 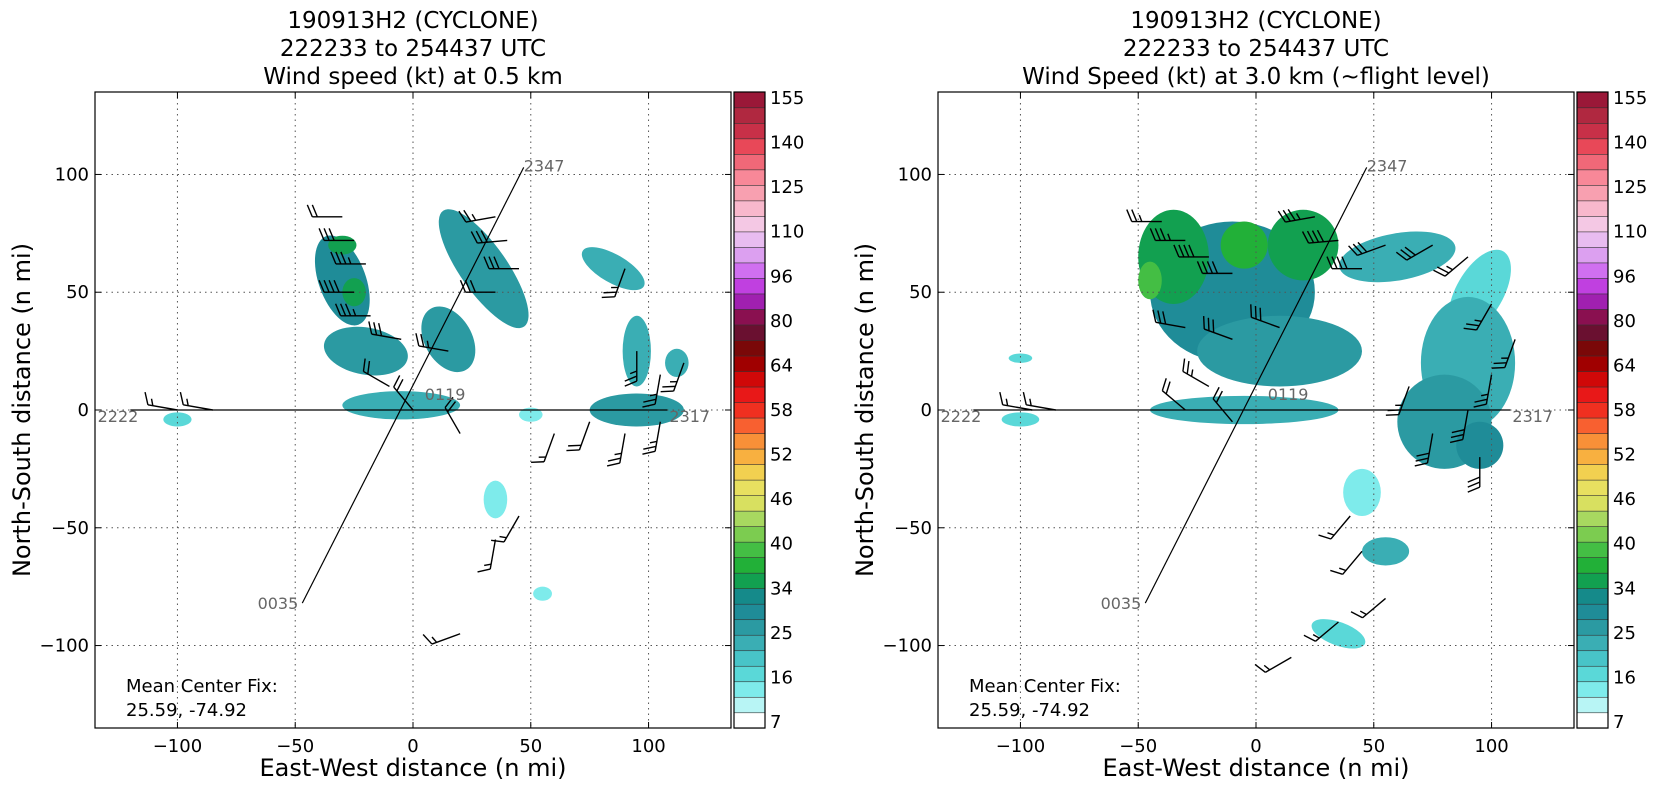 What do you see at coordinates (768, 410) in the screenshot?
I see `colorbar-left: 7 16 25 34 40 46 52 58 64 80 96 110 125 140 155` at bounding box center [768, 410].